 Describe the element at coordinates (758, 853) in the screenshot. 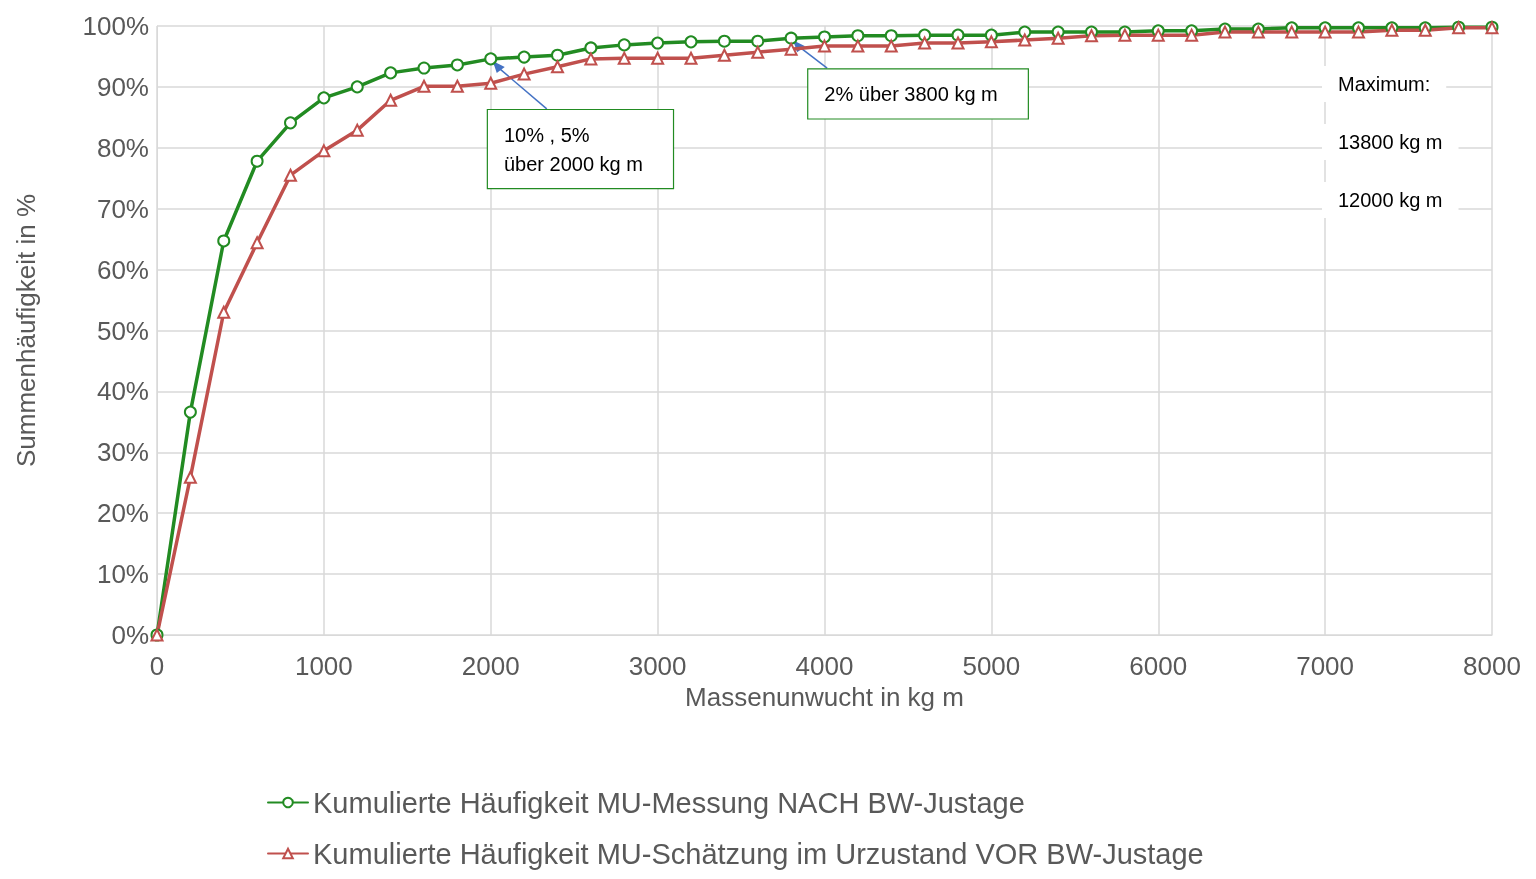

I see `legend-label: Kumulierte Häufigkeit MU-Schätzung im Urzustand VOR BW-Justage` at that location.